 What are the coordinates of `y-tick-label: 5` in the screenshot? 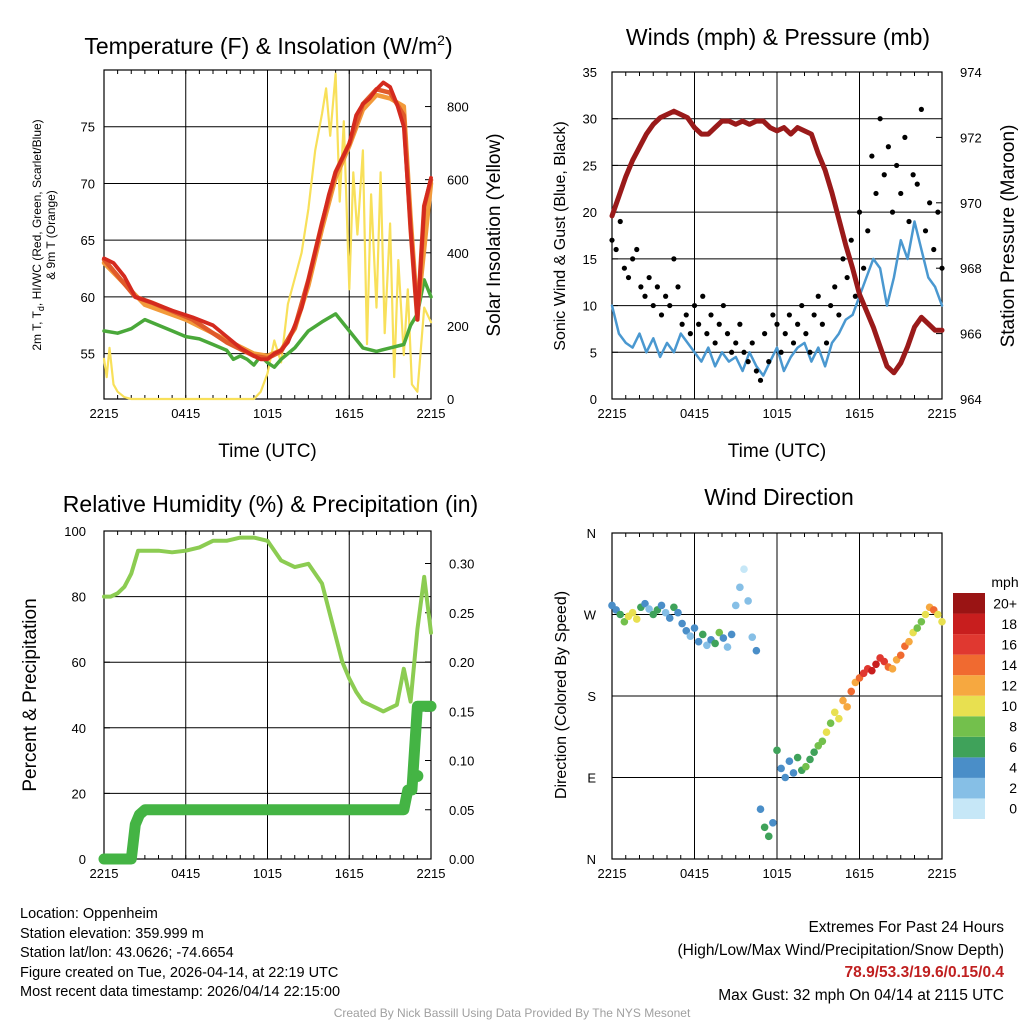 It's located at (593, 352).